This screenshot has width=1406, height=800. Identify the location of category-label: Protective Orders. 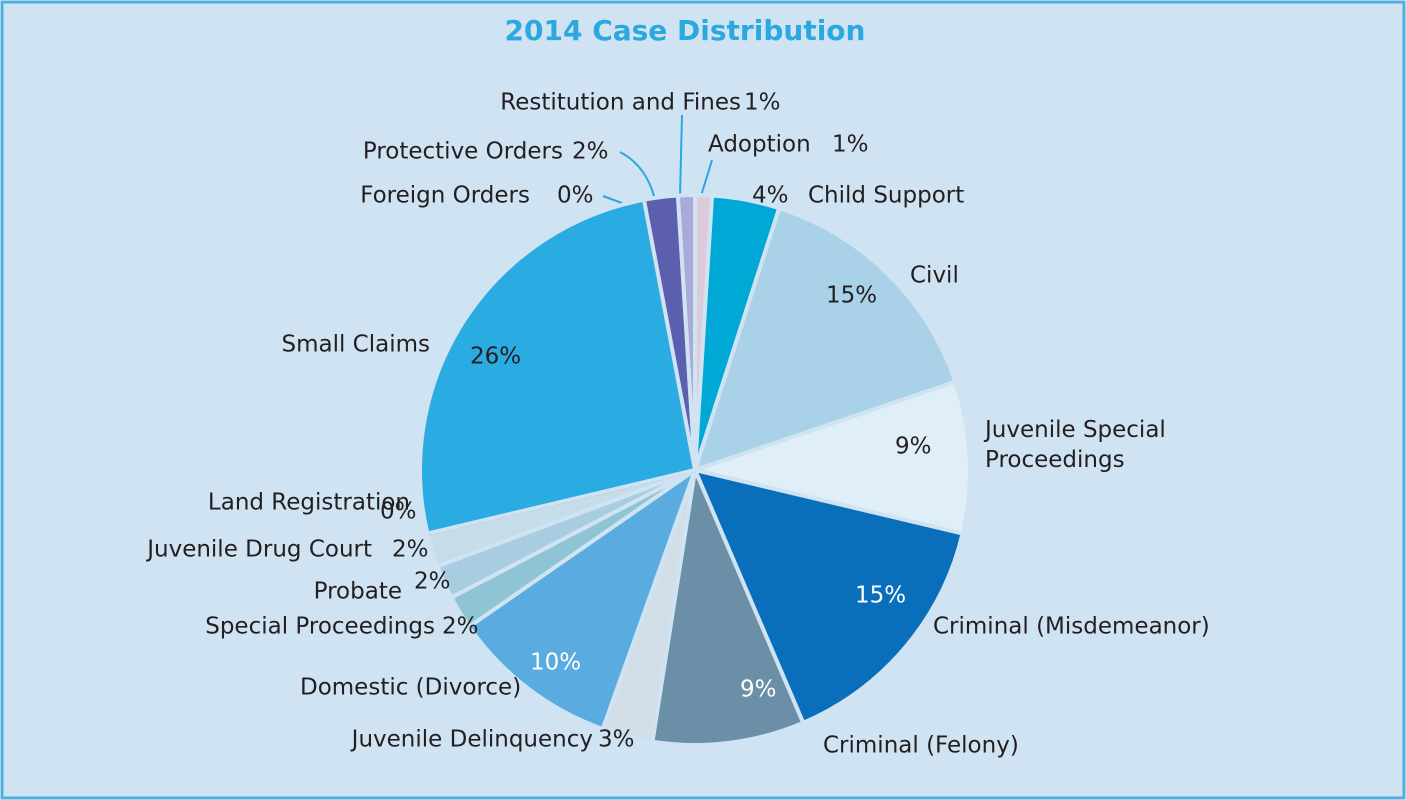
(463, 152).